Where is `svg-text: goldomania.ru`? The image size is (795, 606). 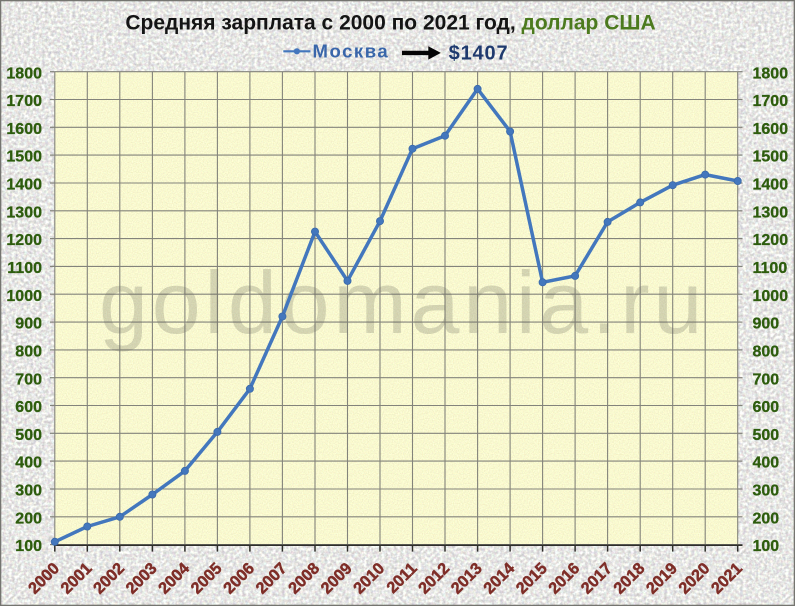 svg-text: goldomania.ru is located at coordinates (402, 302).